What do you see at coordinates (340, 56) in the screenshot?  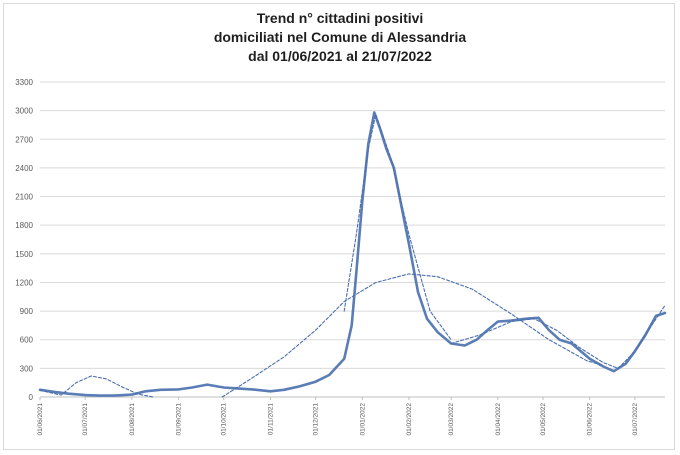 I see `chart-title-line-3: dal 01/06/2021 al 21/07/2022` at bounding box center [340, 56].